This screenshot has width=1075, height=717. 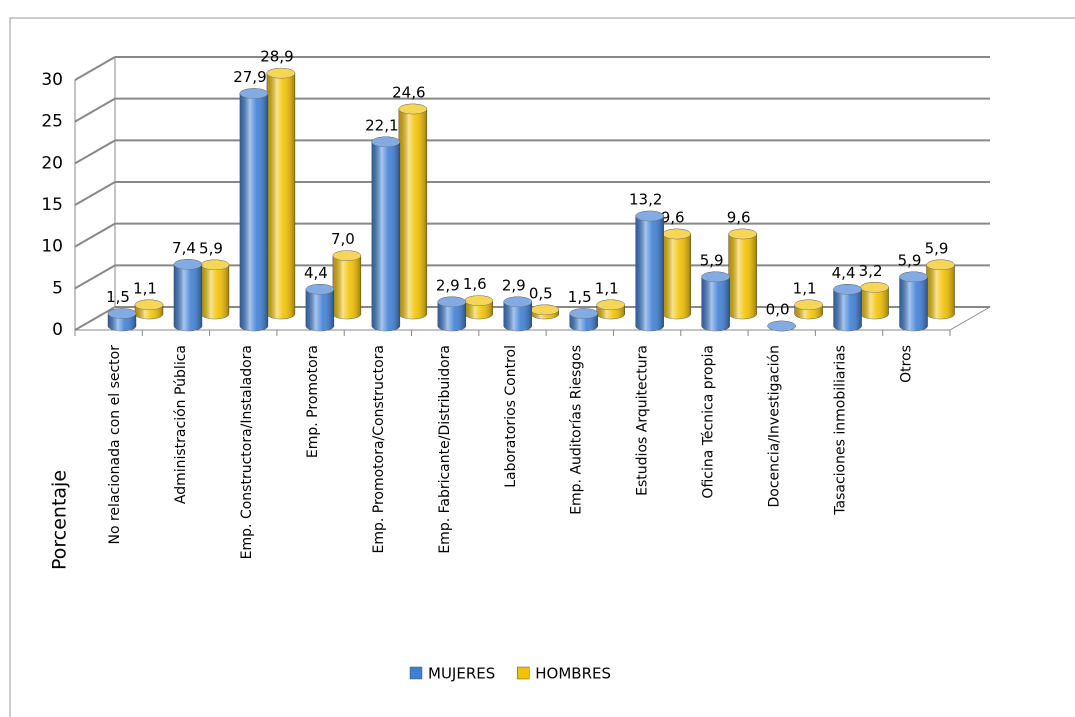 I want to click on x-tick-label: Administración Pública, so click(x=181, y=424).